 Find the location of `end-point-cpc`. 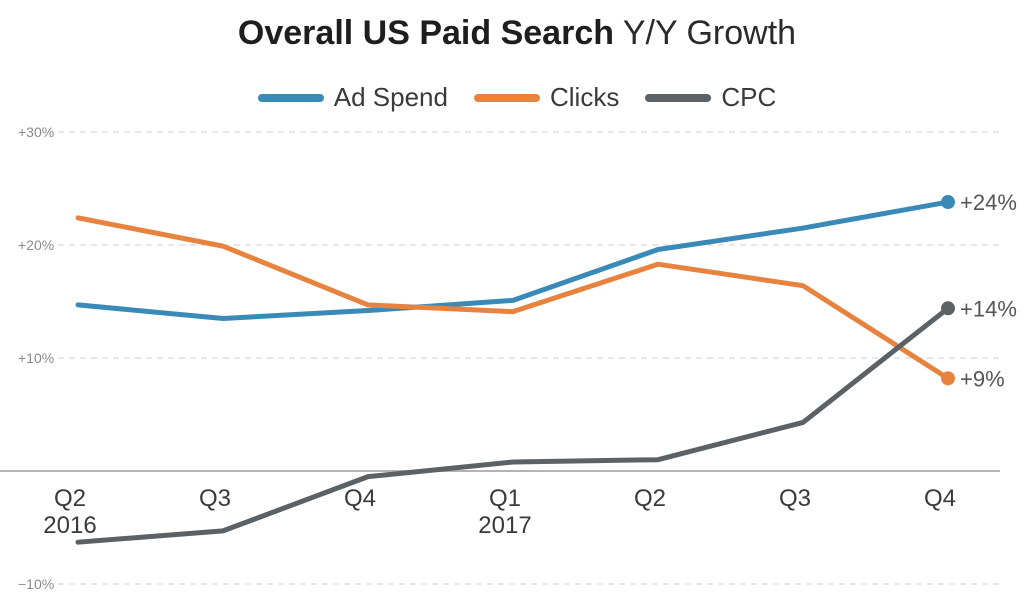

end-point-cpc is located at coordinates (948, 308).